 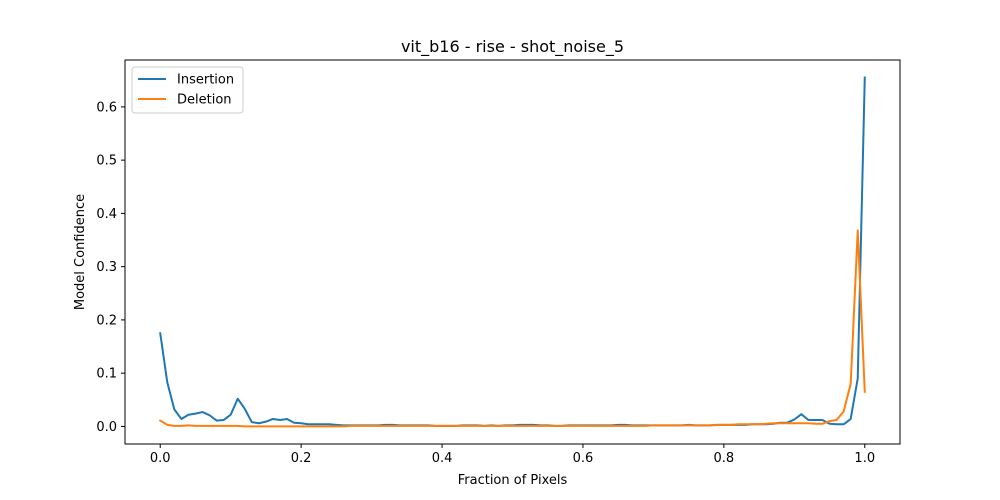 I want to click on y-axis-title: Model Confidence, so click(x=80, y=252).